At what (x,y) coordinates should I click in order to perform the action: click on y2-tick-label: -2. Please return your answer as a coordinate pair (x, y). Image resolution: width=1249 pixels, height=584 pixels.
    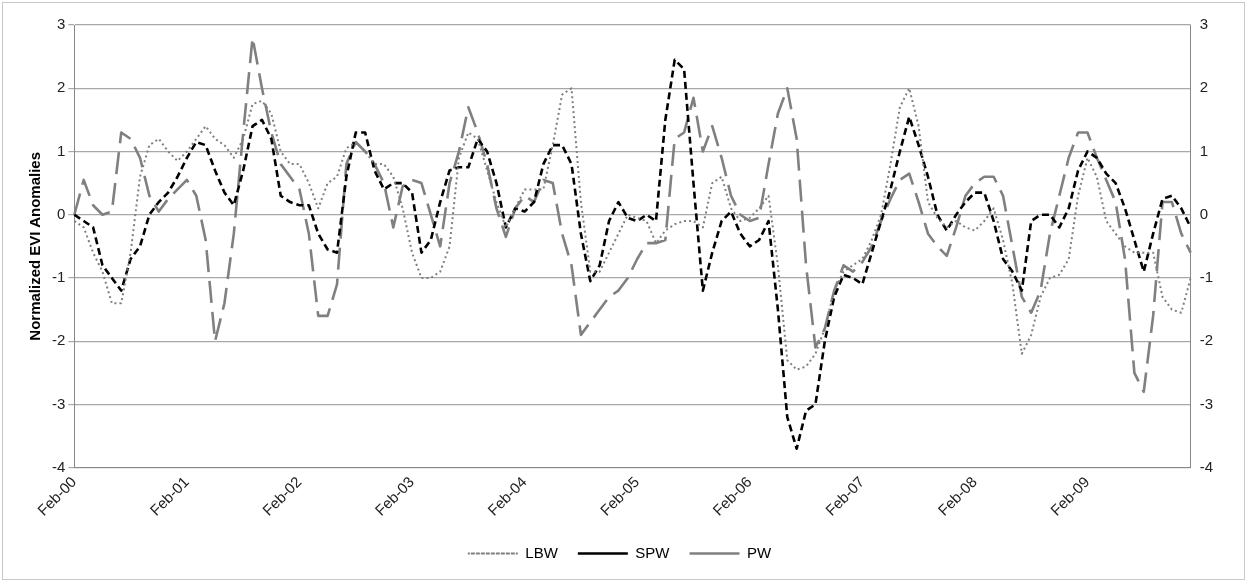
    Looking at the image, I should click on (1206, 340).